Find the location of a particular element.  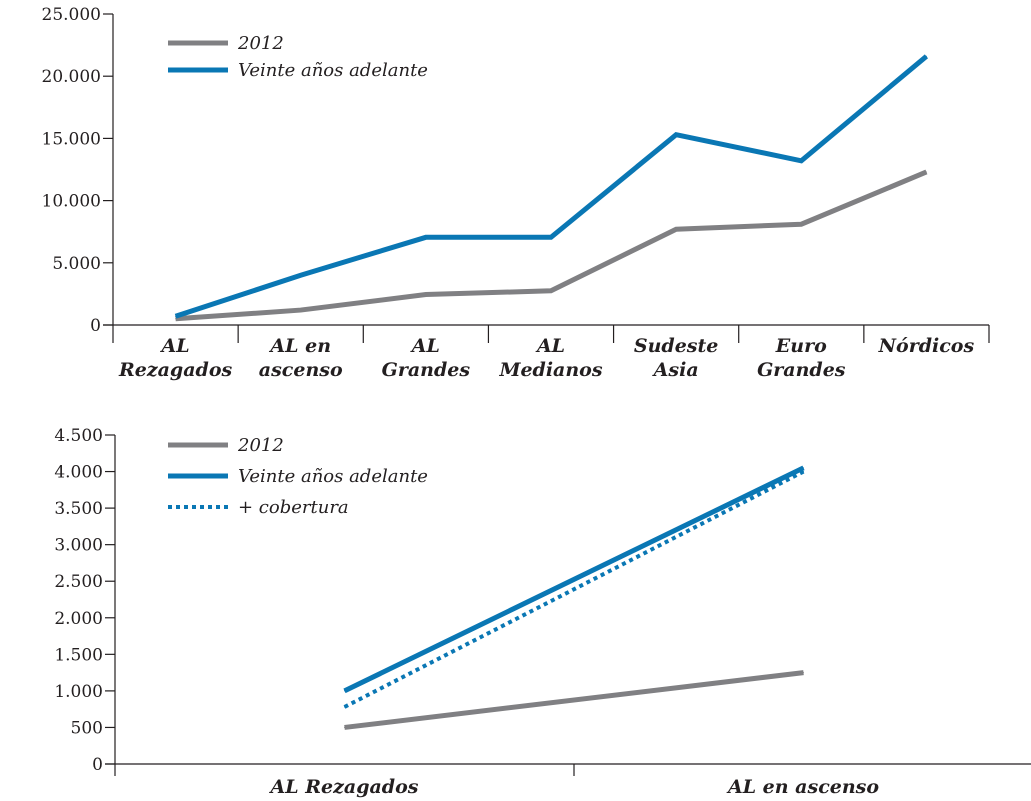

x-tick-label: Rezagados is located at coordinates (175, 370).